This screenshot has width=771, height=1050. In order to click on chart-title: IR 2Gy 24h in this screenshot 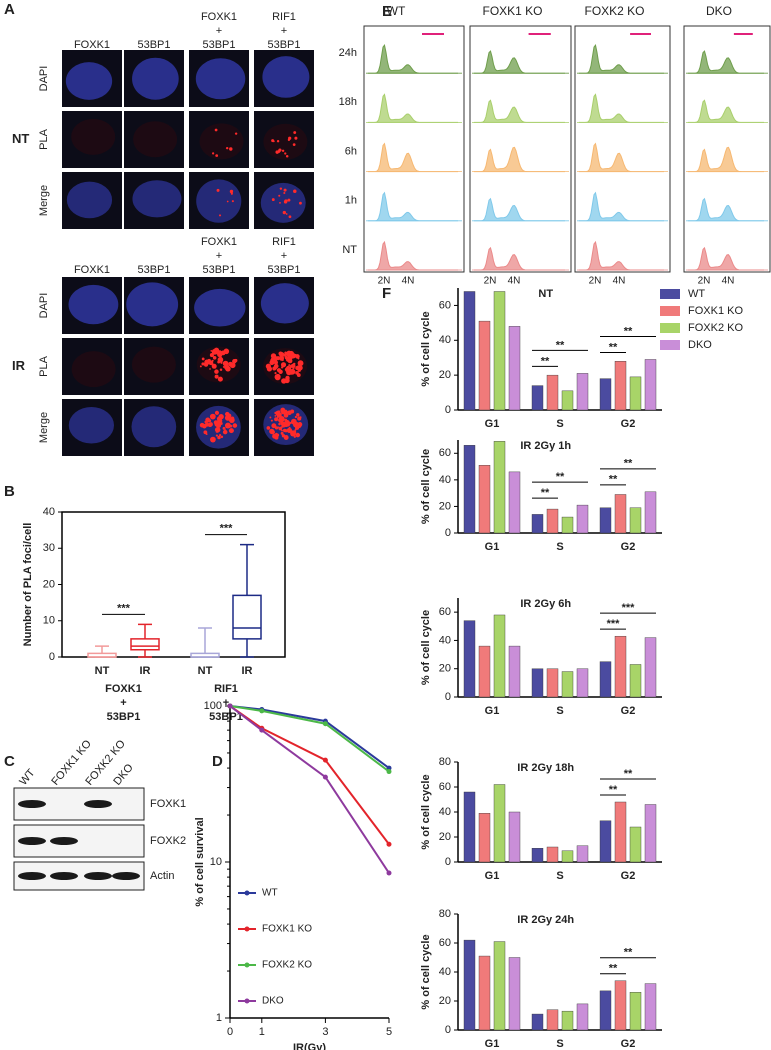, I will do `click(545, 920)`.